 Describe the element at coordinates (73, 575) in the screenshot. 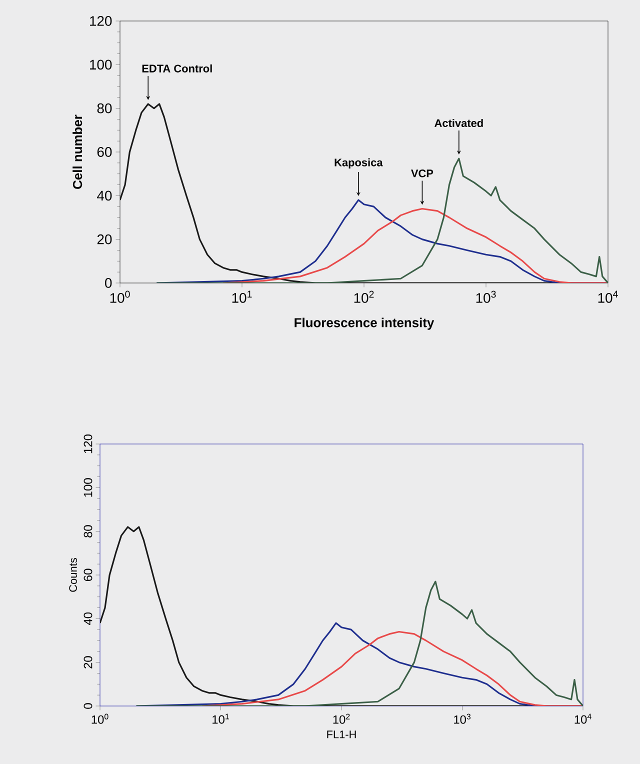

I see `y-axis-title: Counts` at that location.